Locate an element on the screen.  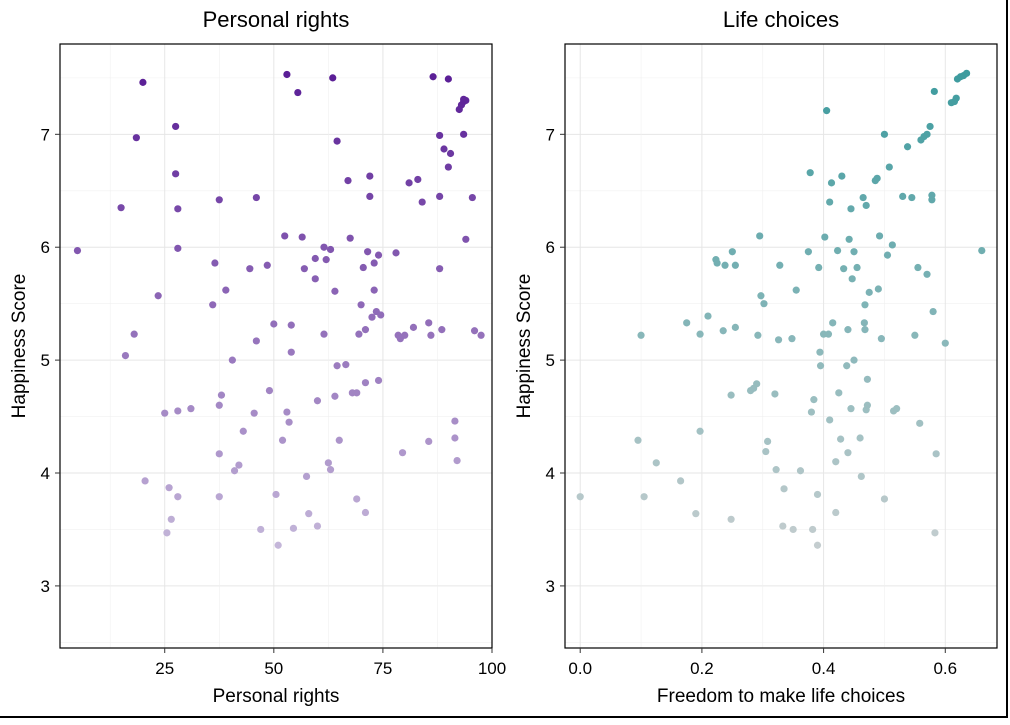
panel-title: Personal rights is located at coordinates (276, 19).